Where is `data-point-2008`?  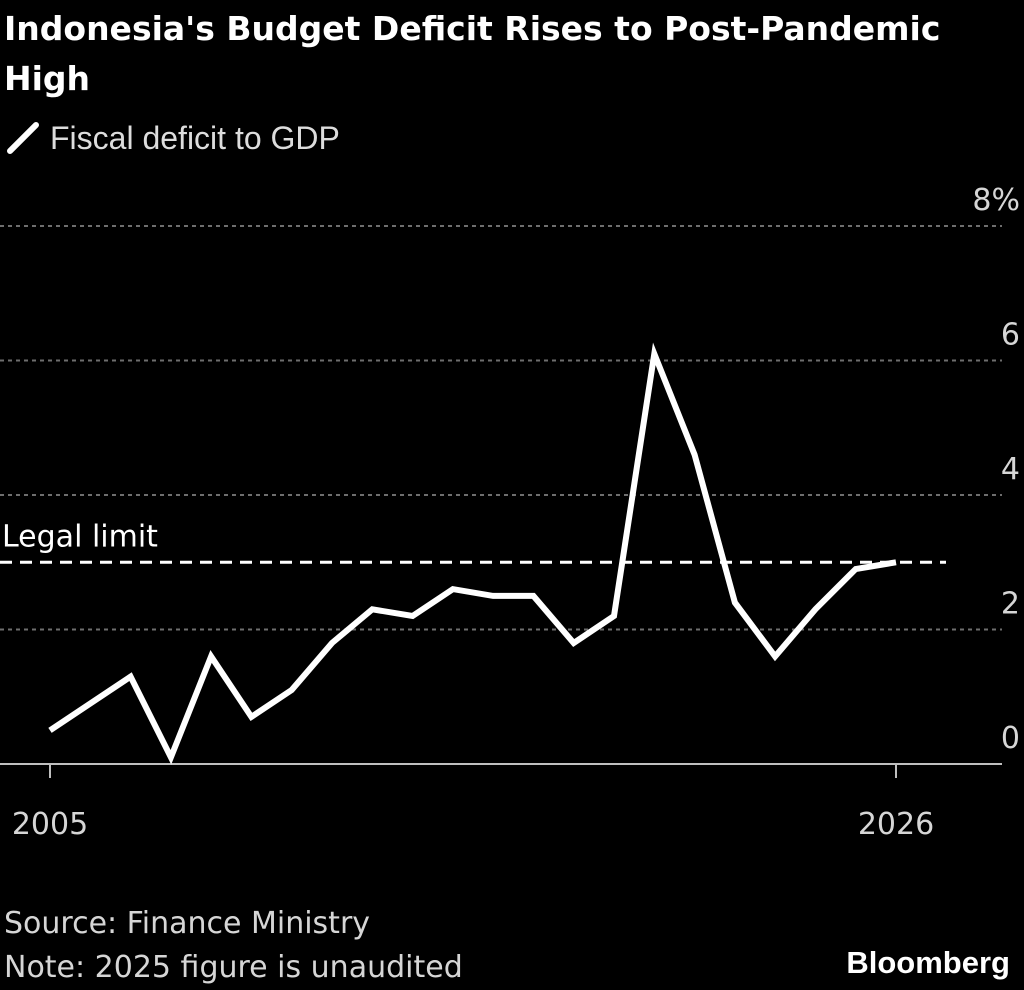 data-point-2008 is located at coordinates (171, 757).